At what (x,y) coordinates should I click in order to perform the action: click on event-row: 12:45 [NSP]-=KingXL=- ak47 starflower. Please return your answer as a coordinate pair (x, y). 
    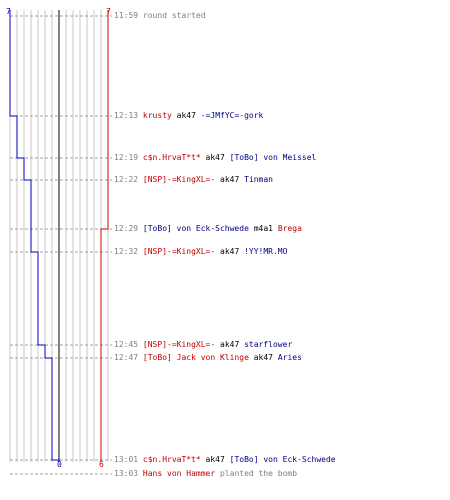
    Looking at the image, I should click on (203, 345).